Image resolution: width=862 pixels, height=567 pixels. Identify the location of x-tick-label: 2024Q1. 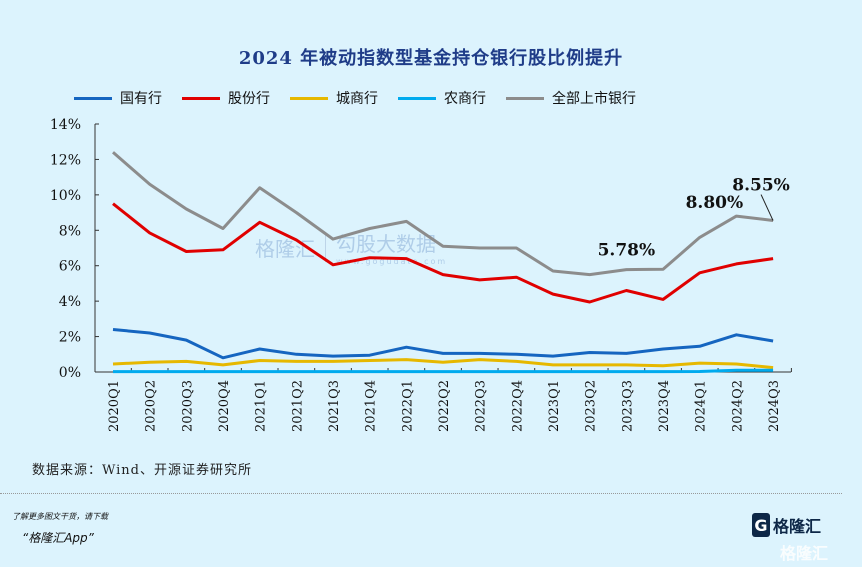
(701, 406).